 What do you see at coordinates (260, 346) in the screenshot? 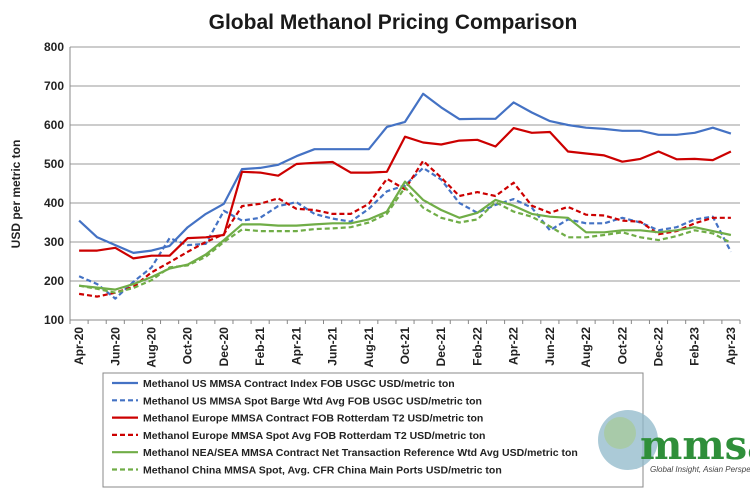
I see `x-tick-label: Feb-21` at bounding box center [260, 346].